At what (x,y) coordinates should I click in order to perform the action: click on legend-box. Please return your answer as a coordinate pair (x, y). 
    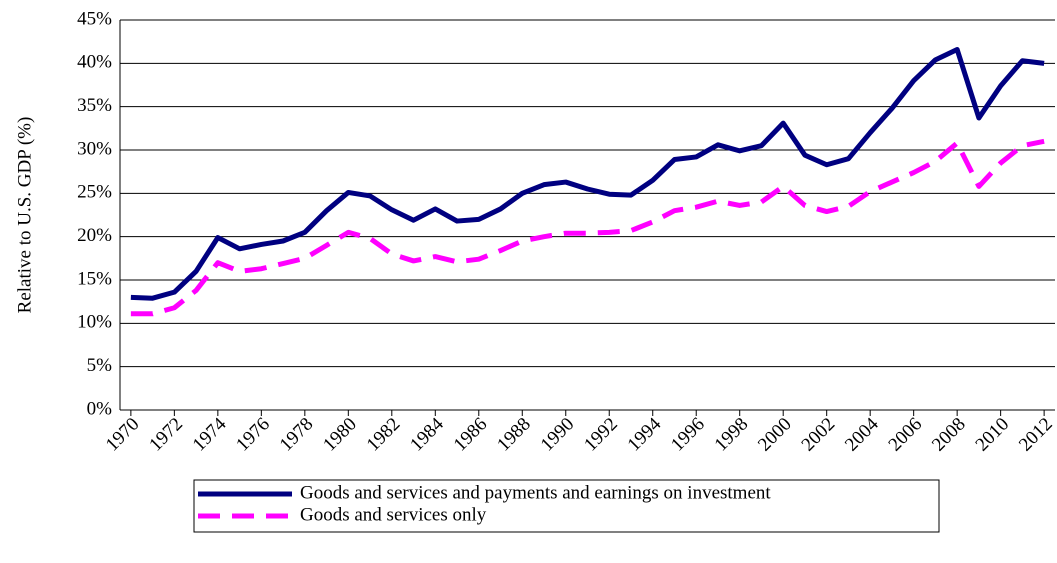
    Looking at the image, I should click on (566, 506).